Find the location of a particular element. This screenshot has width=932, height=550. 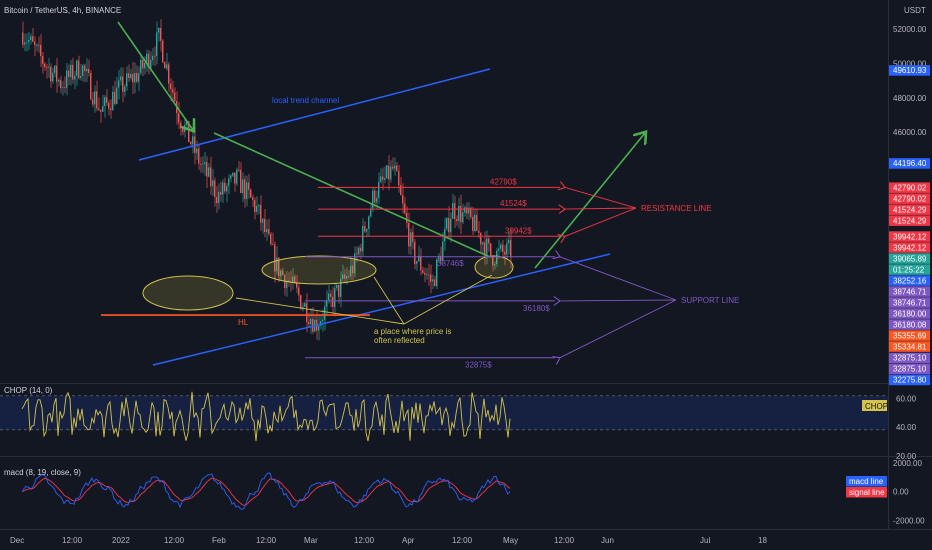

time-tick-label: 2022 is located at coordinates (121, 540).